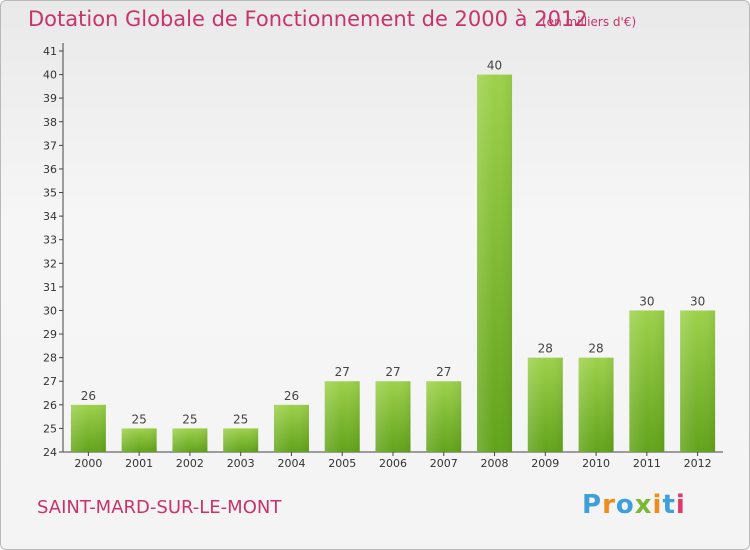 Image resolution: width=750 pixels, height=550 pixels. I want to click on y-tick-label: 37, so click(50, 145).